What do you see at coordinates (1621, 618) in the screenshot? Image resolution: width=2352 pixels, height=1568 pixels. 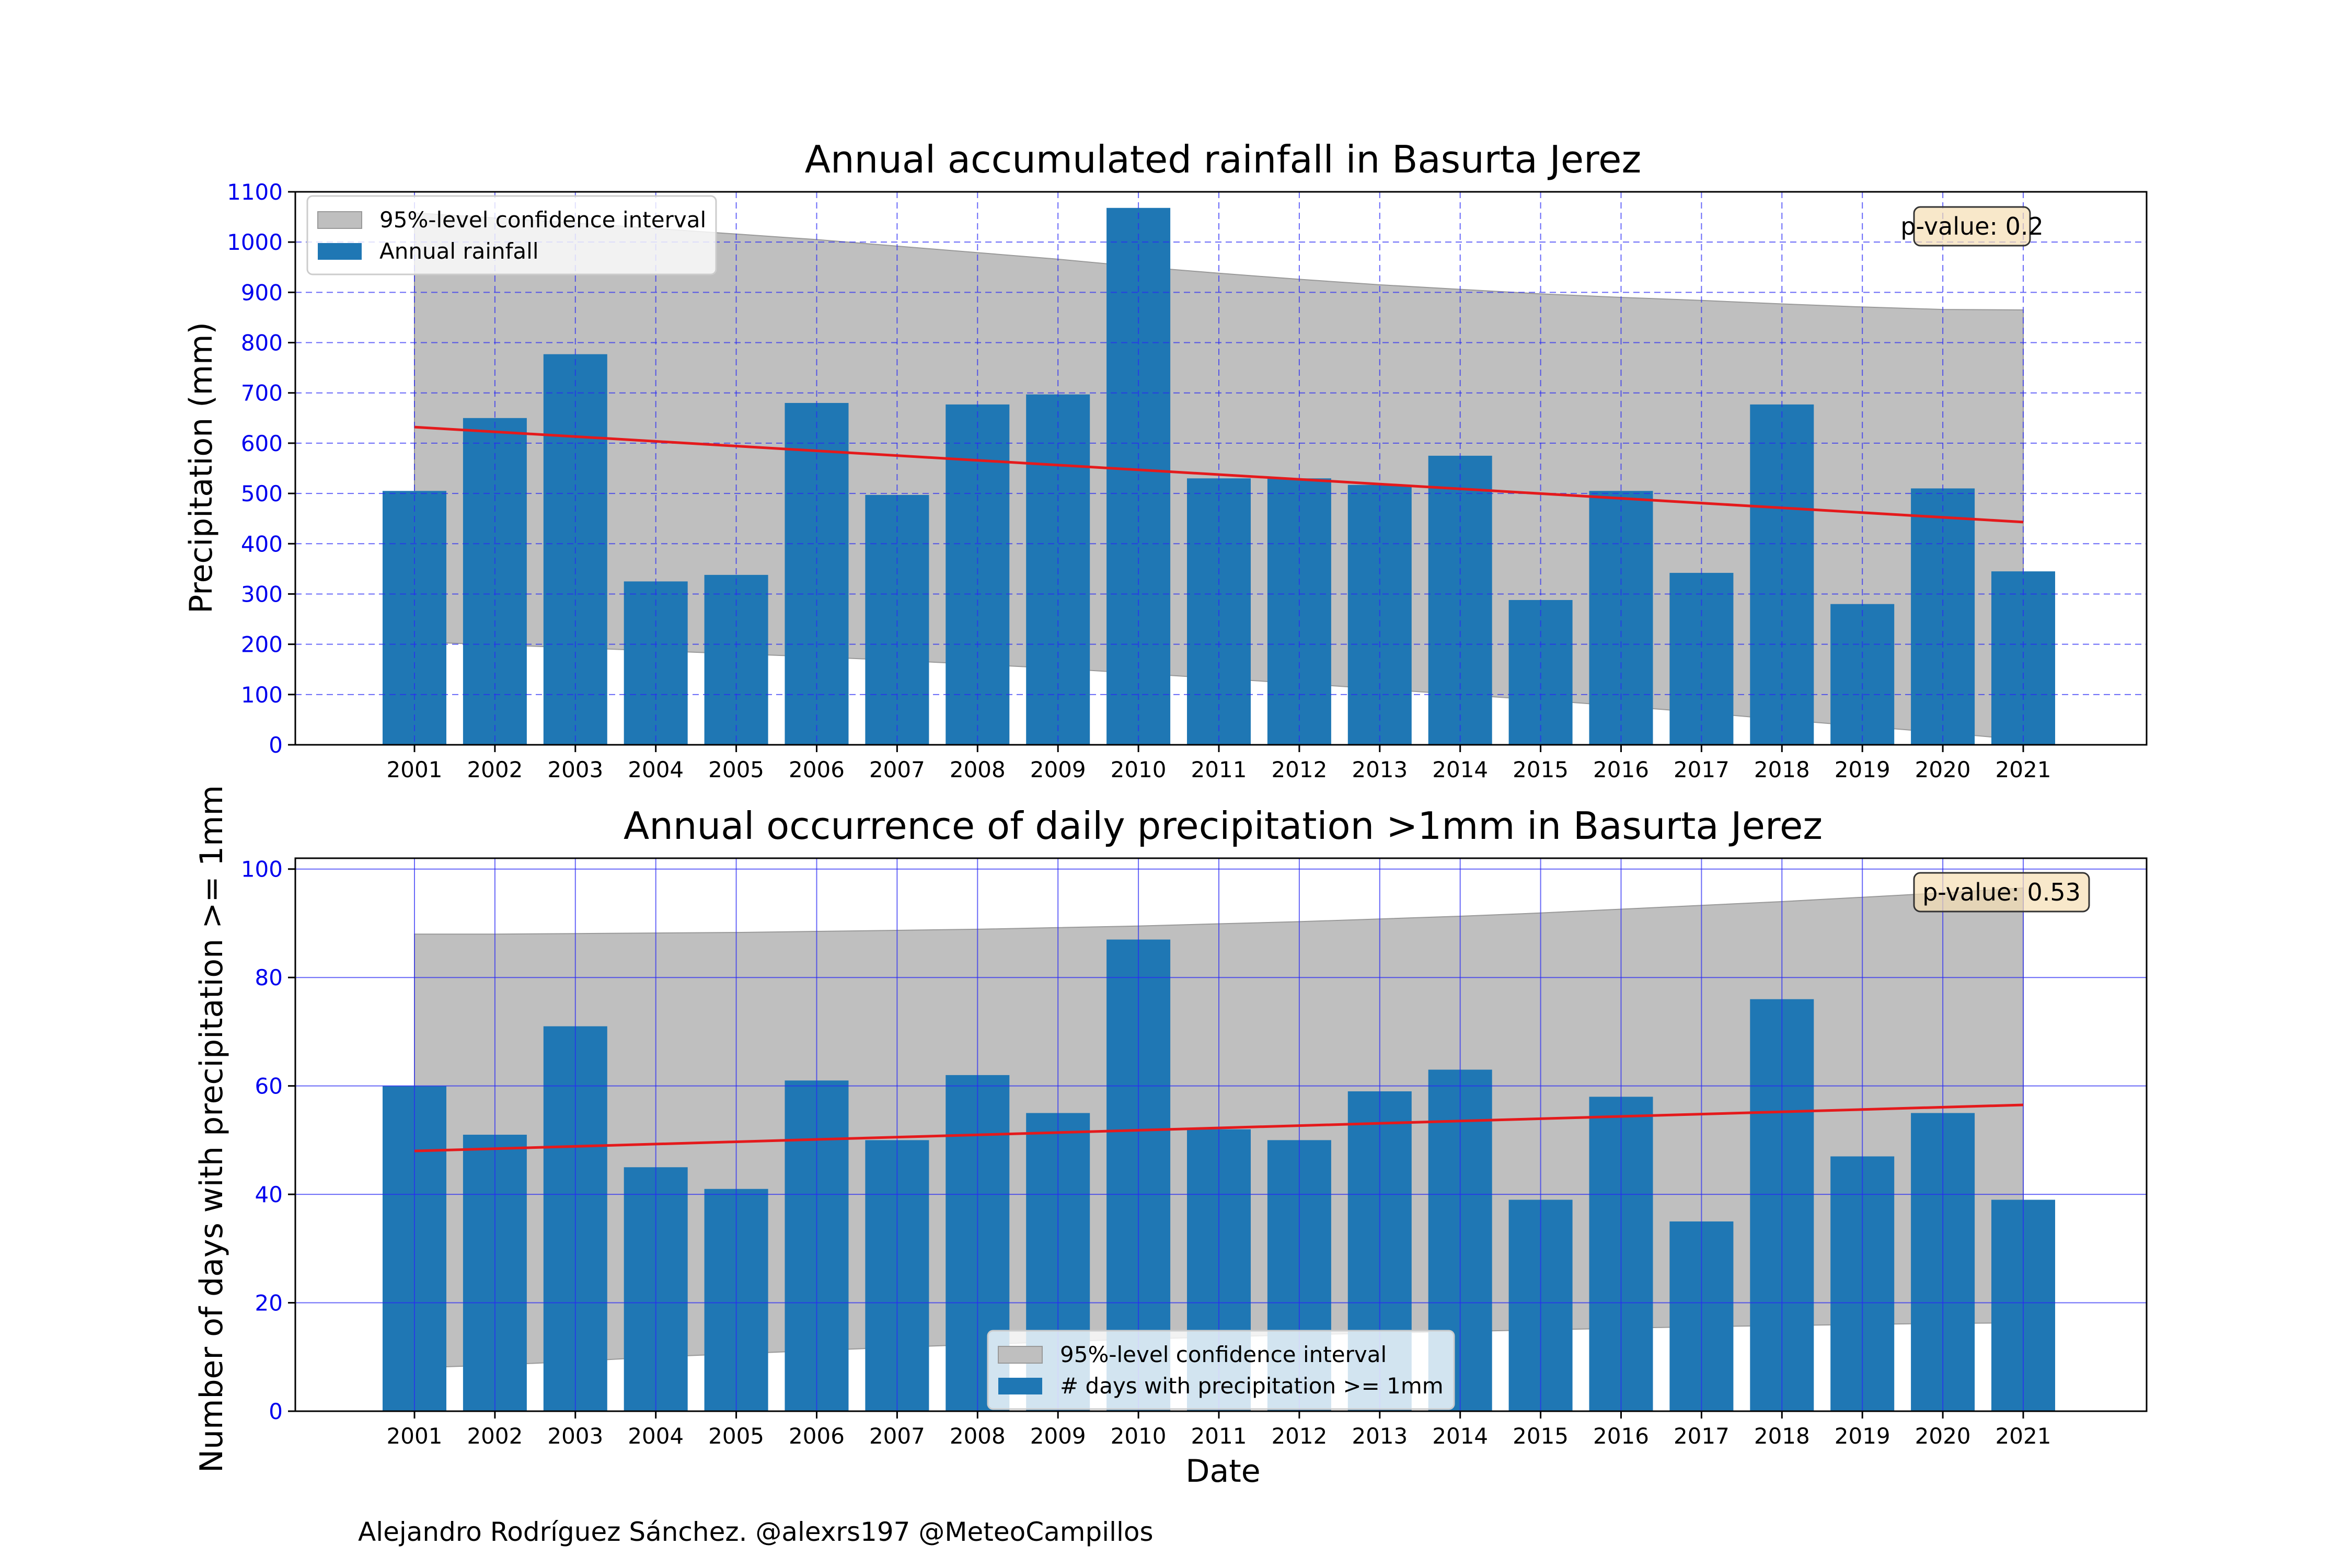 I see `chart-1-bar-2016` at bounding box center [1621, 618].